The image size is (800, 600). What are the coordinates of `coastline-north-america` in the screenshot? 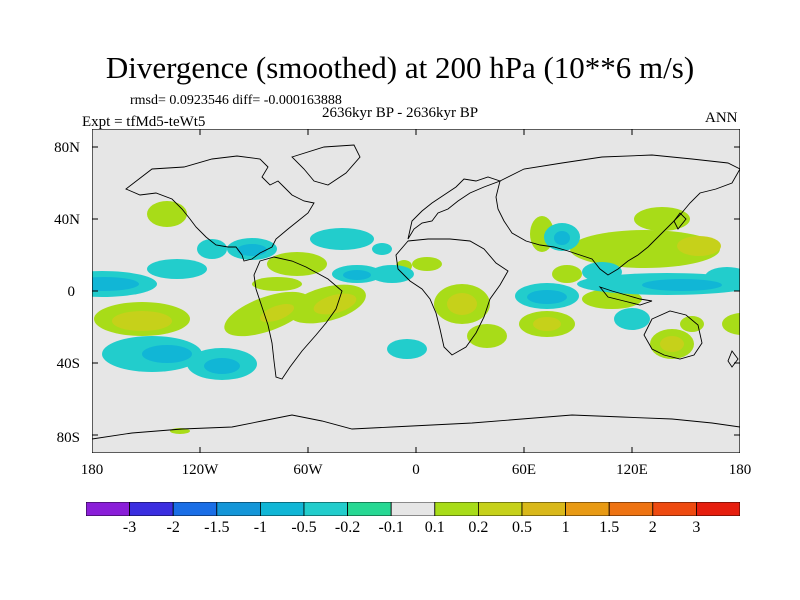 It's located at (220, 208).